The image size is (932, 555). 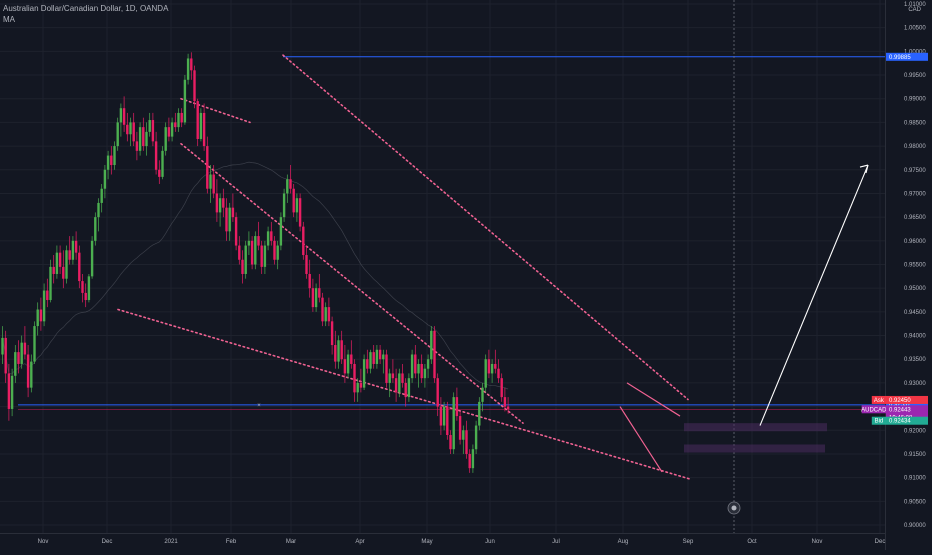 I want to click on price-tick-label-19: 0.91500, so click(x=915, y=455).